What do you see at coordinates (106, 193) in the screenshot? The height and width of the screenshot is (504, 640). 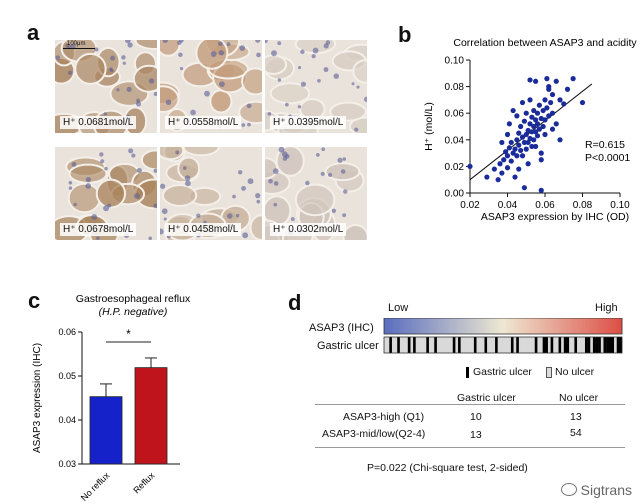 I see `ihc-image-tile: H⁺ 0.0678mol/L` at bounding box center [106, 193].